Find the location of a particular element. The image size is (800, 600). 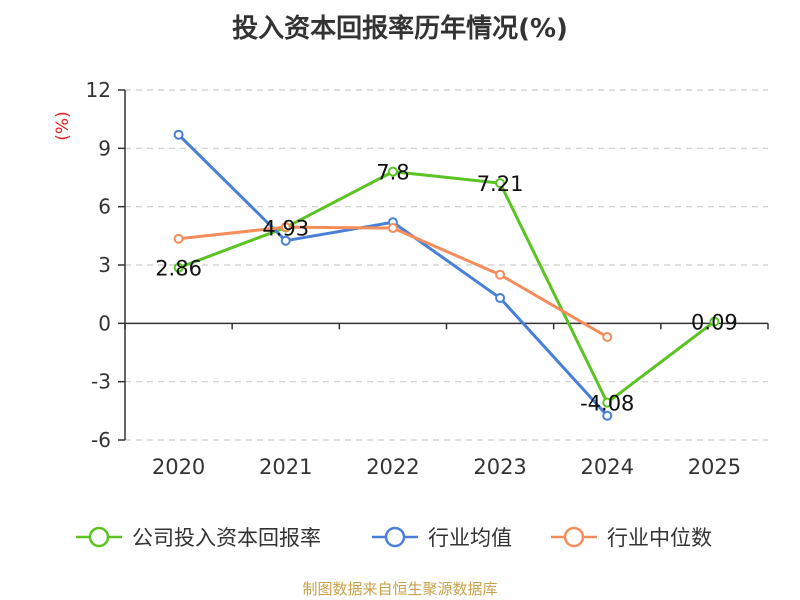

y-tick-label: 0 is located at coordinates (104, 323).